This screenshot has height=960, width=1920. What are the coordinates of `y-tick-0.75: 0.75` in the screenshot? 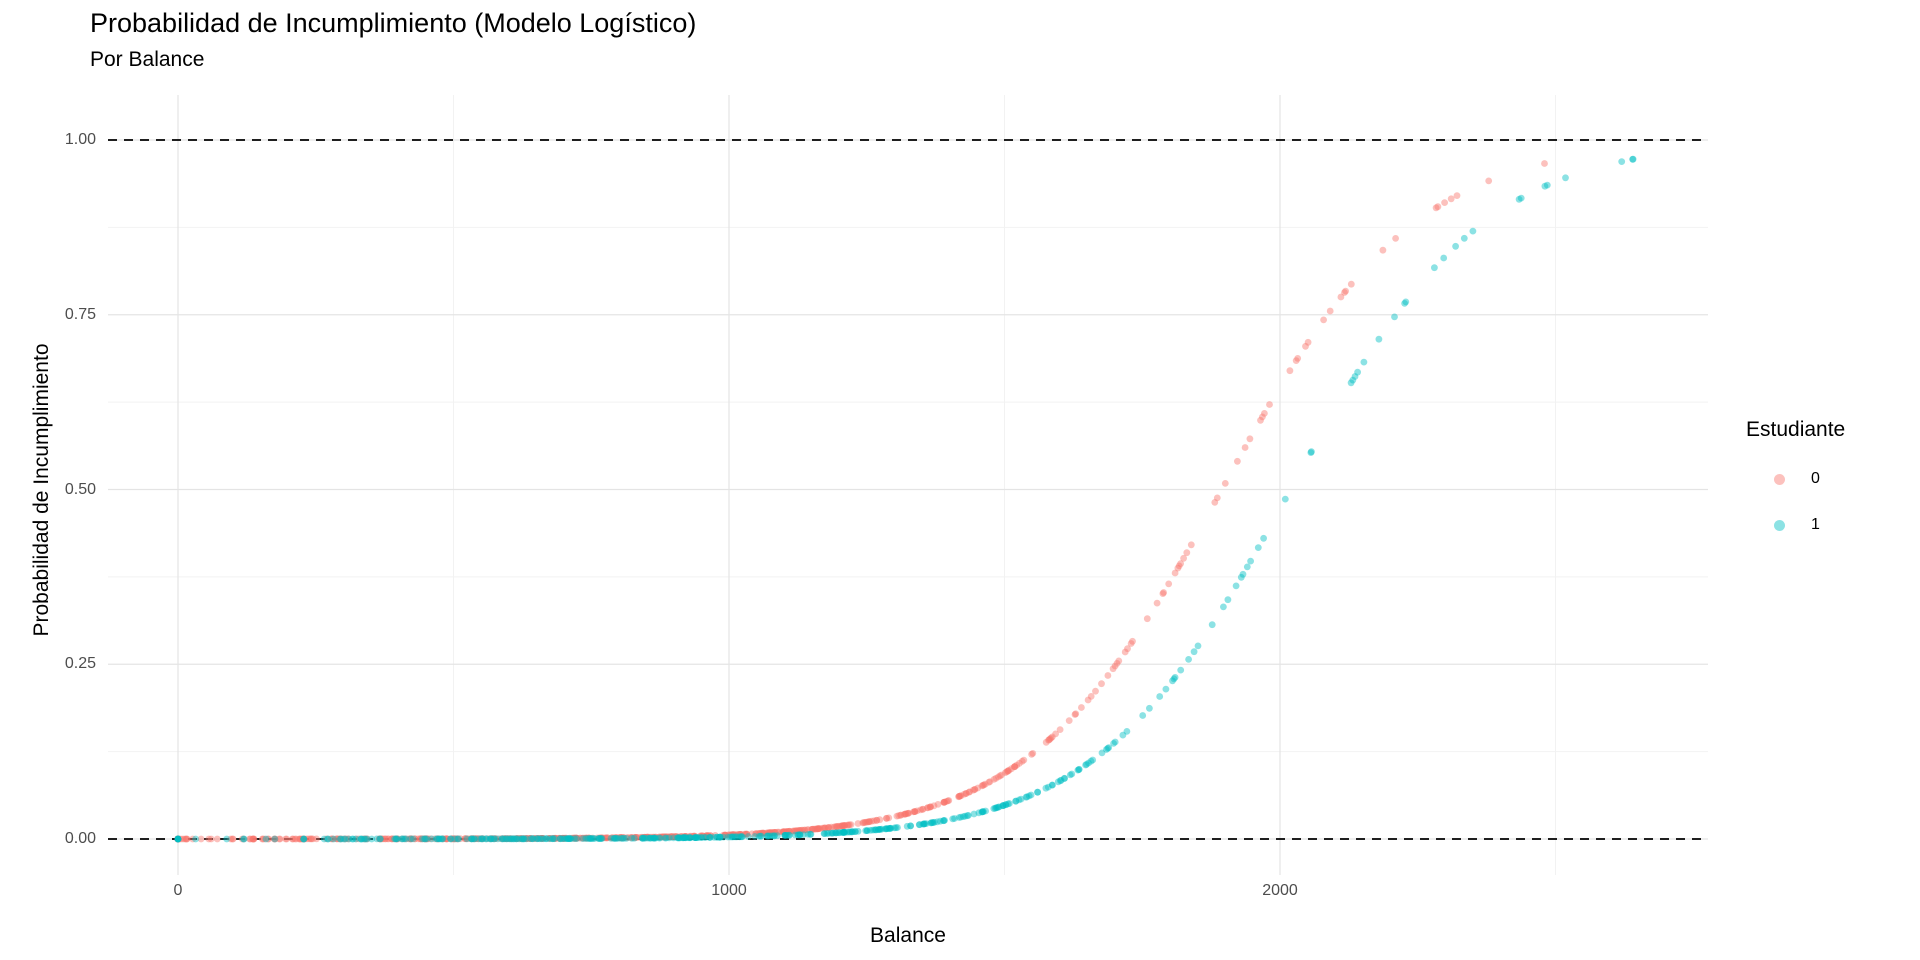 It's located at (80, 314).